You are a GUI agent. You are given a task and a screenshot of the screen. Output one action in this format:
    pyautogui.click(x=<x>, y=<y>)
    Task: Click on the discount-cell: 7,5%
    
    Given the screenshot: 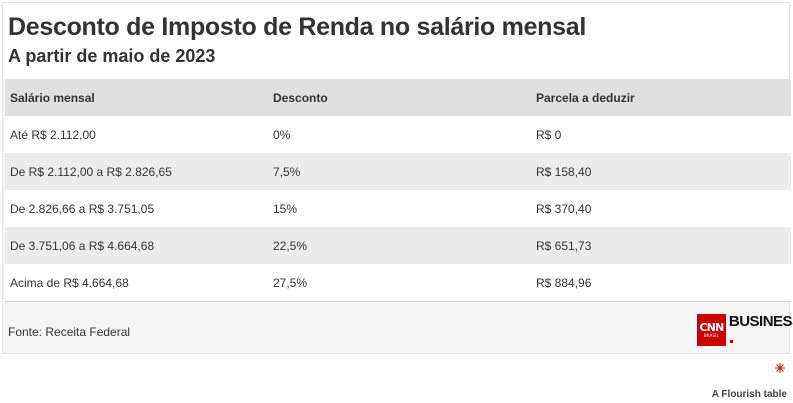 What is the action you would take?
    pyautogui.click(x=399, y=171)
    